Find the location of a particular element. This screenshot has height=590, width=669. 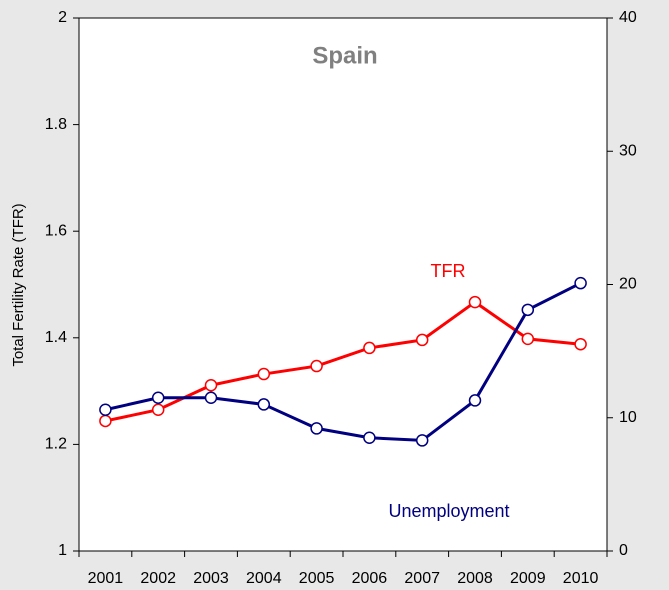

y-tick-label: 1.2 is located at coordinates (56, 444).